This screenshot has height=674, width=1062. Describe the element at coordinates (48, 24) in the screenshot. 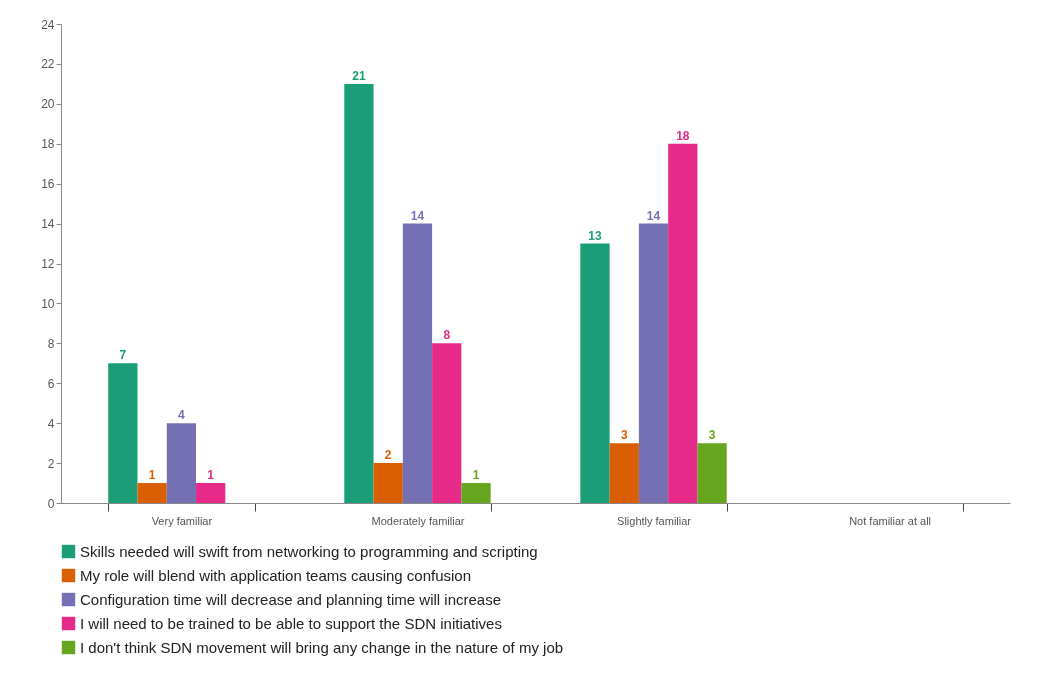

I see `y-tick-label: 24` at that location.